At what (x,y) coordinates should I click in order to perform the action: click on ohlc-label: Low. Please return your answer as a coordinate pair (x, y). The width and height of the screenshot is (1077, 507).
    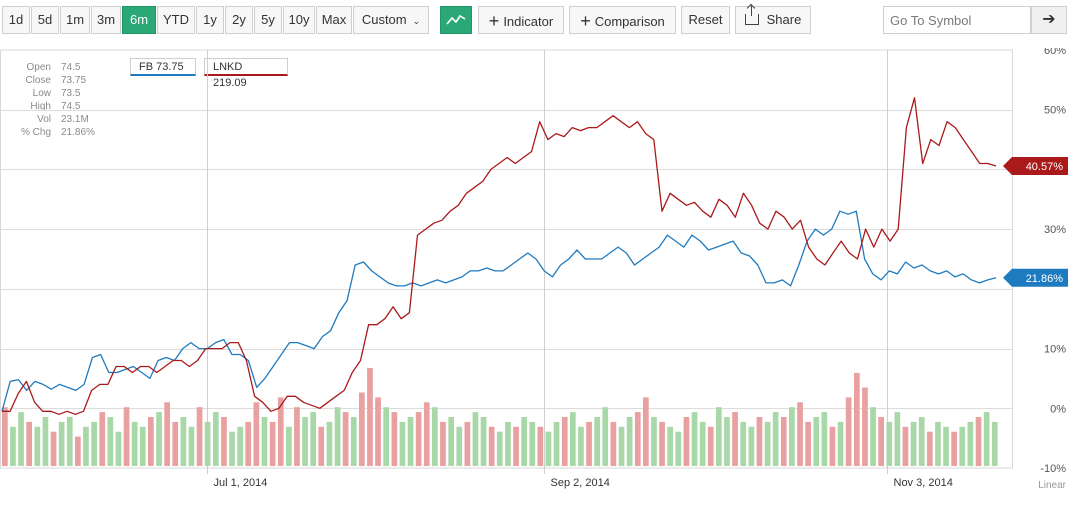
    Looking at the image, I should click on (41, 93).